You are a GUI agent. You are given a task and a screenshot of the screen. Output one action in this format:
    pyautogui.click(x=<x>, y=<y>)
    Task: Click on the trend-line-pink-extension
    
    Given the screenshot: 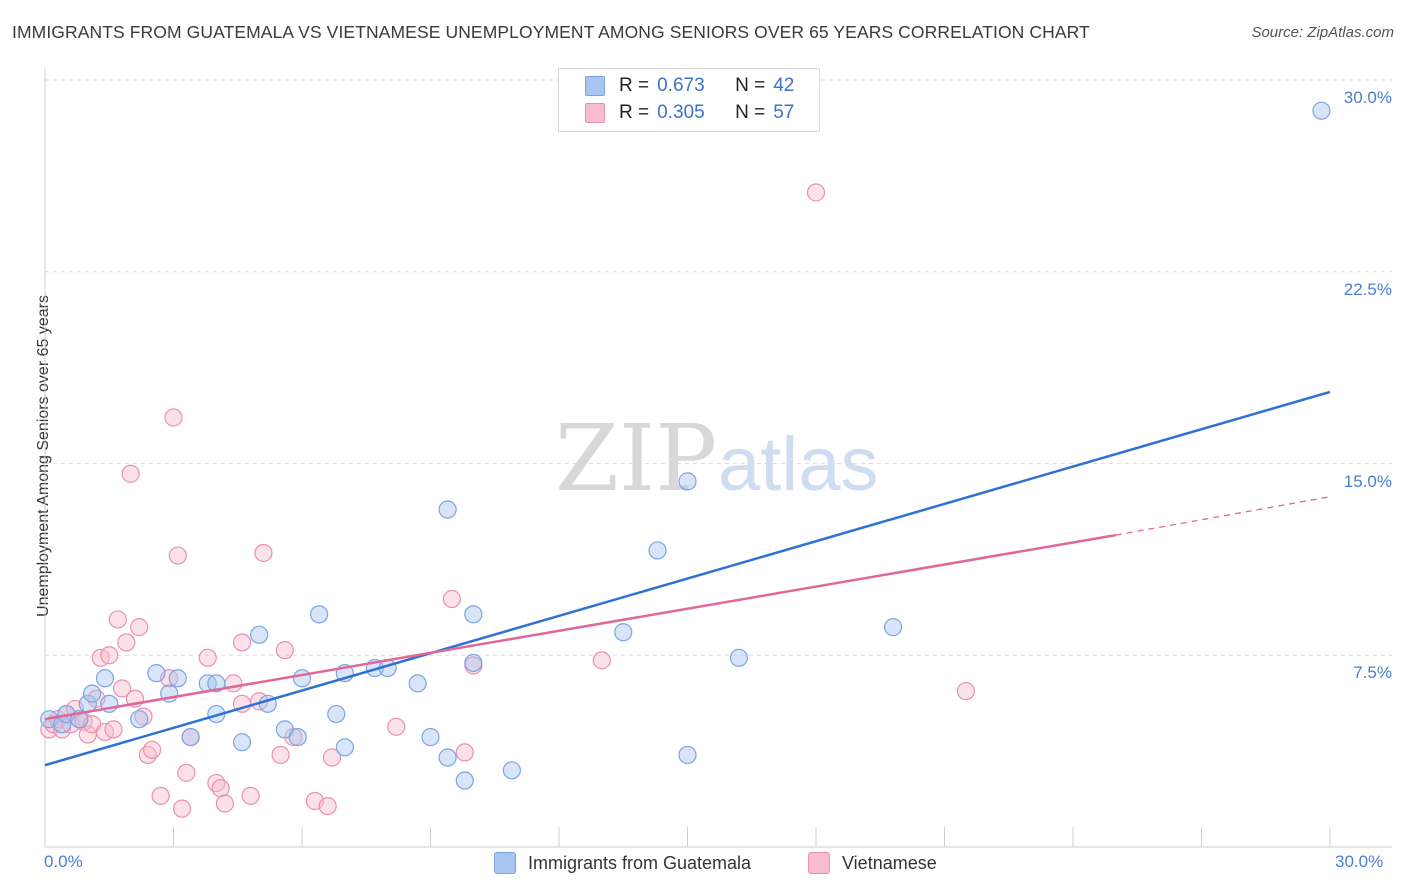 What is the action you would take?
    pyautogui.click(x=1223, y=516)
    